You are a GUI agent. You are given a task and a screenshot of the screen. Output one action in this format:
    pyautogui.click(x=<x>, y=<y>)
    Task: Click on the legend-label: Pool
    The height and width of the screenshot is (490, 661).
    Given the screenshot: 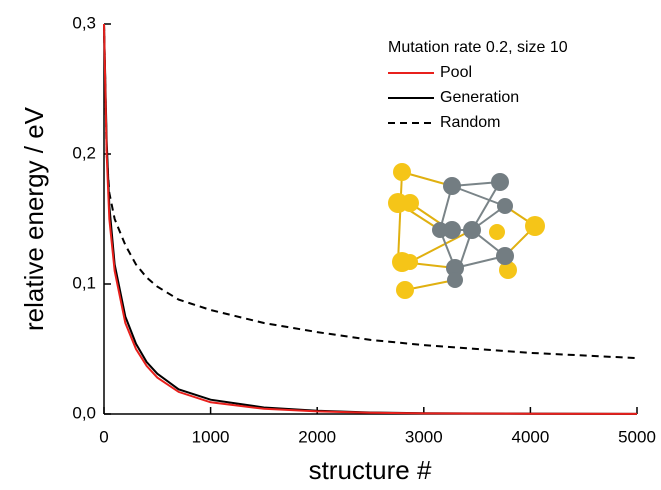 What is the action you would take?
    pyautogui.click(x=456, y=72)
    